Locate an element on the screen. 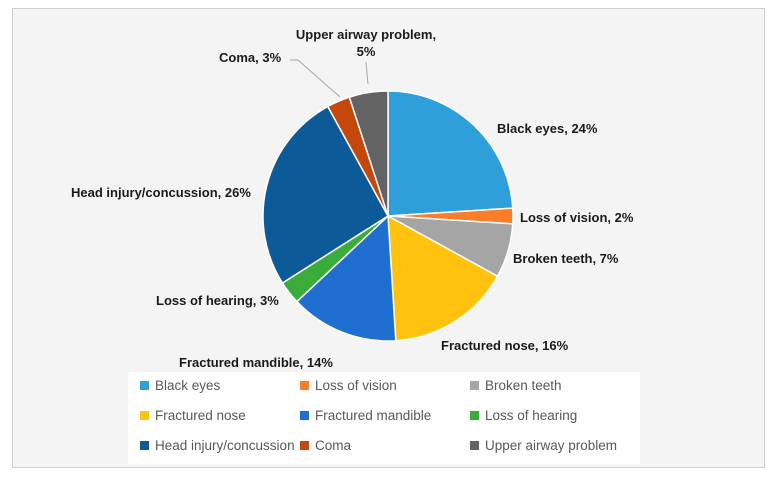 This screenshot has height=480, width=776. legend-label: Fractured nose is located at coordinates (200, 415).